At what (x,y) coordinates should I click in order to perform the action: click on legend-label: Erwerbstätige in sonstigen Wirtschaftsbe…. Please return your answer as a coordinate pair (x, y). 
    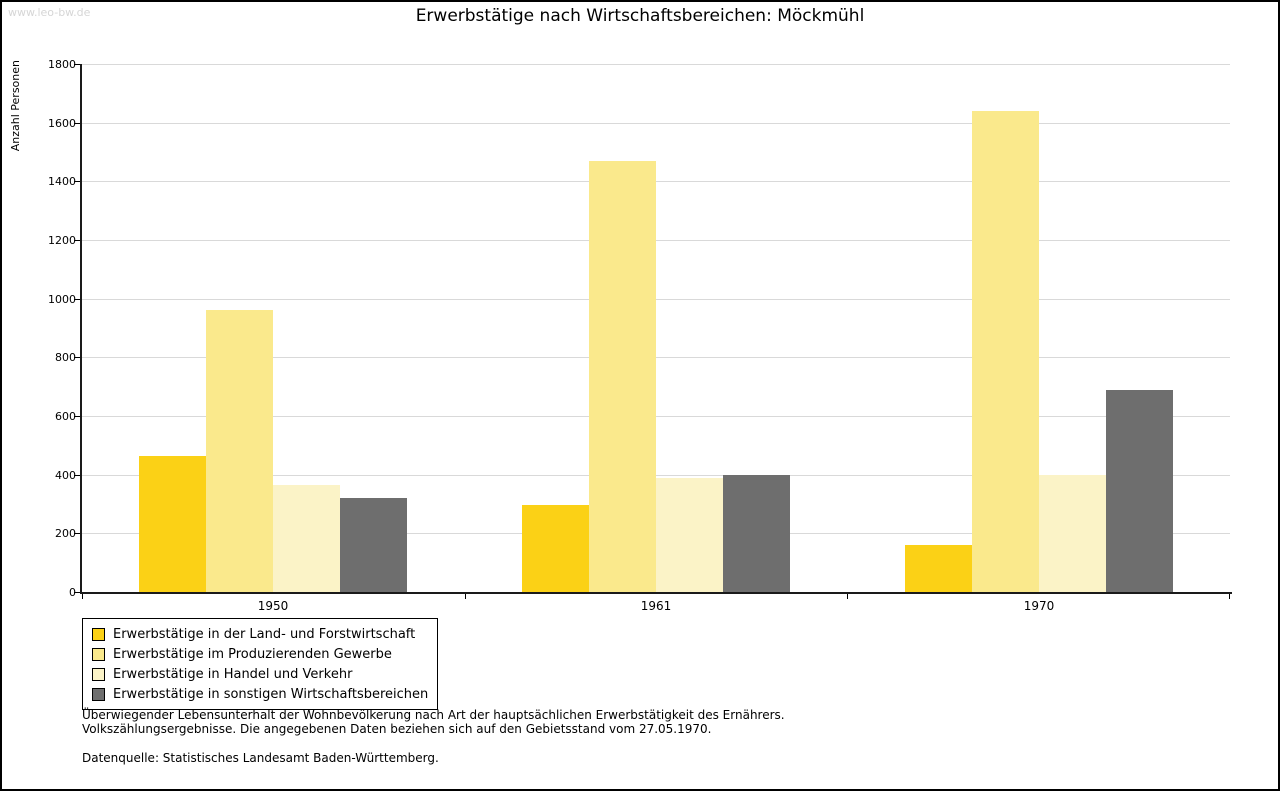
    Looking at the image, I should click on (271, 694).